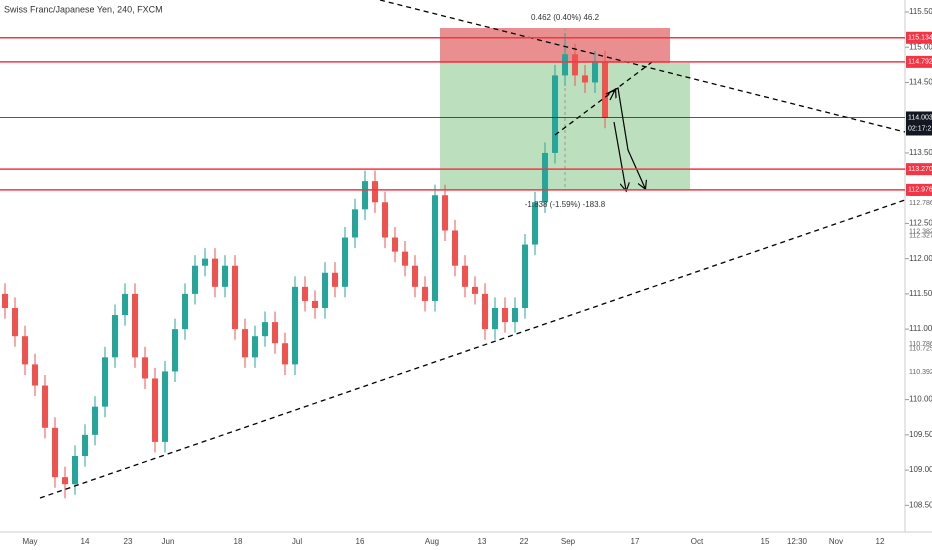 This screenshot has height=550, width=932. What do you see at coordinates (83, 9) in the screenshot?
I see `chart-title: Swiss Franc/Japanese Yen, 240, FXCM` at bounding box center [83, 9].